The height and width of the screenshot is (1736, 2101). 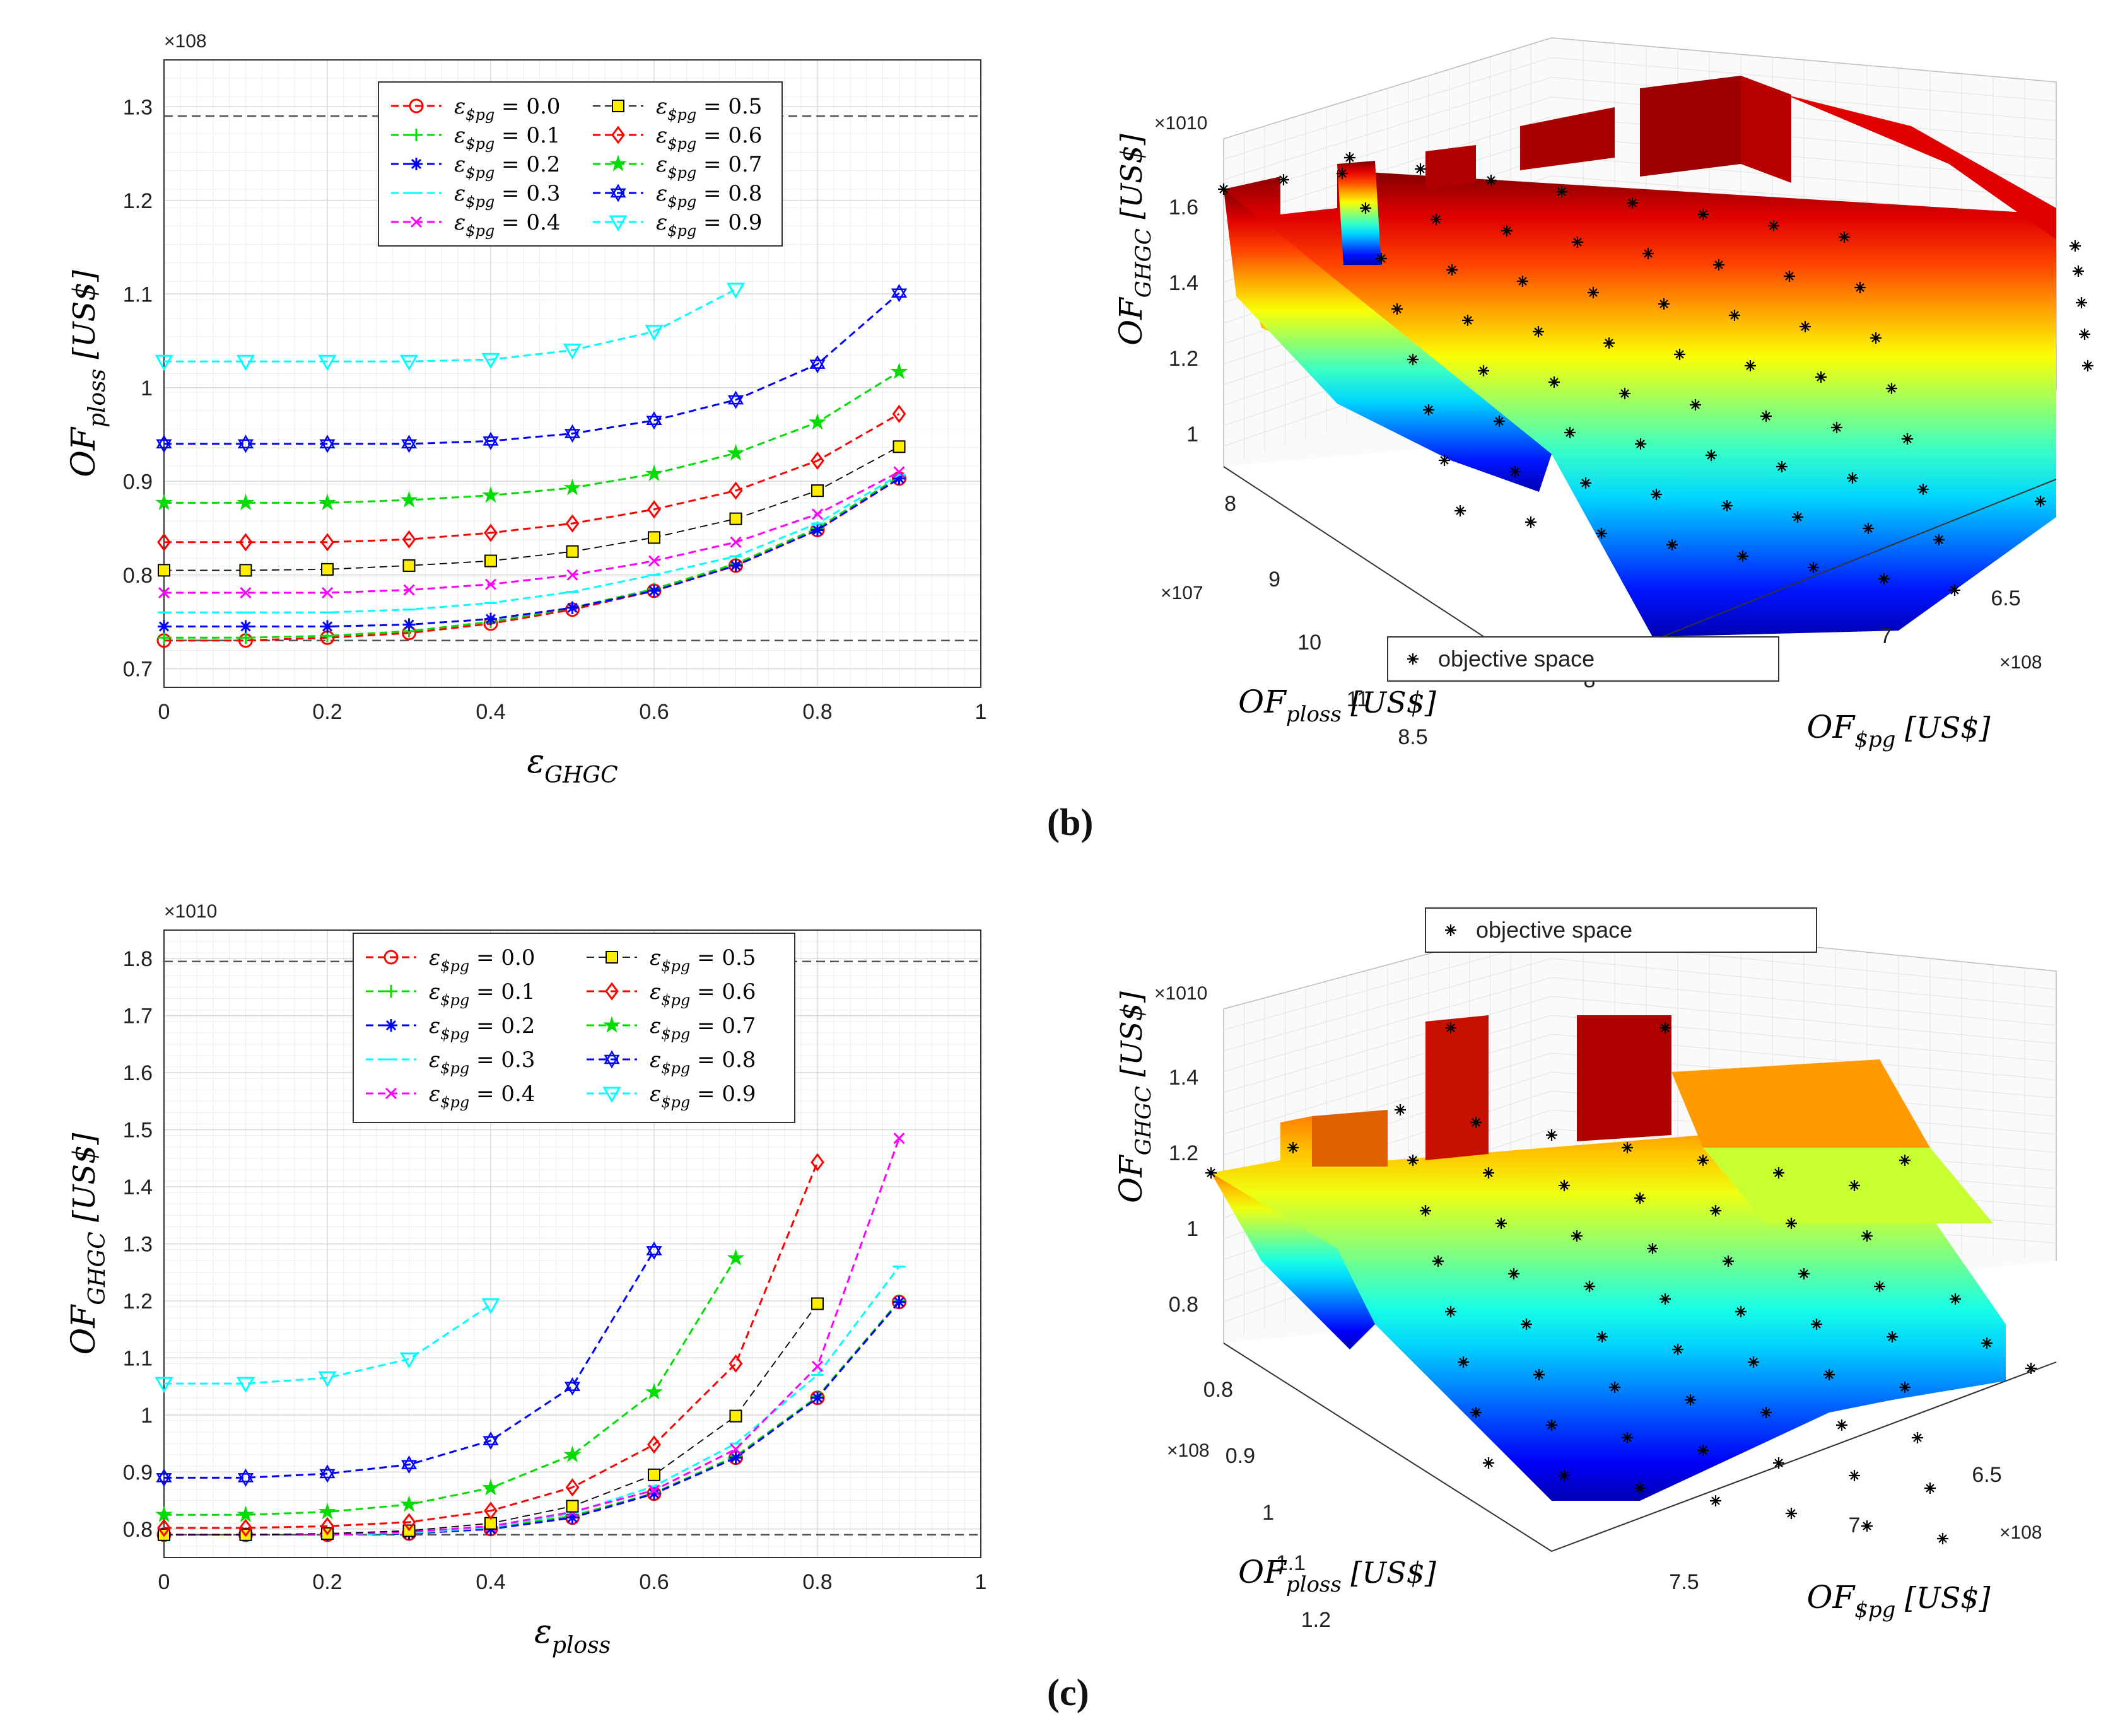 I want to click on ploss-tick-label: 8, so click(x=1230, y=504).